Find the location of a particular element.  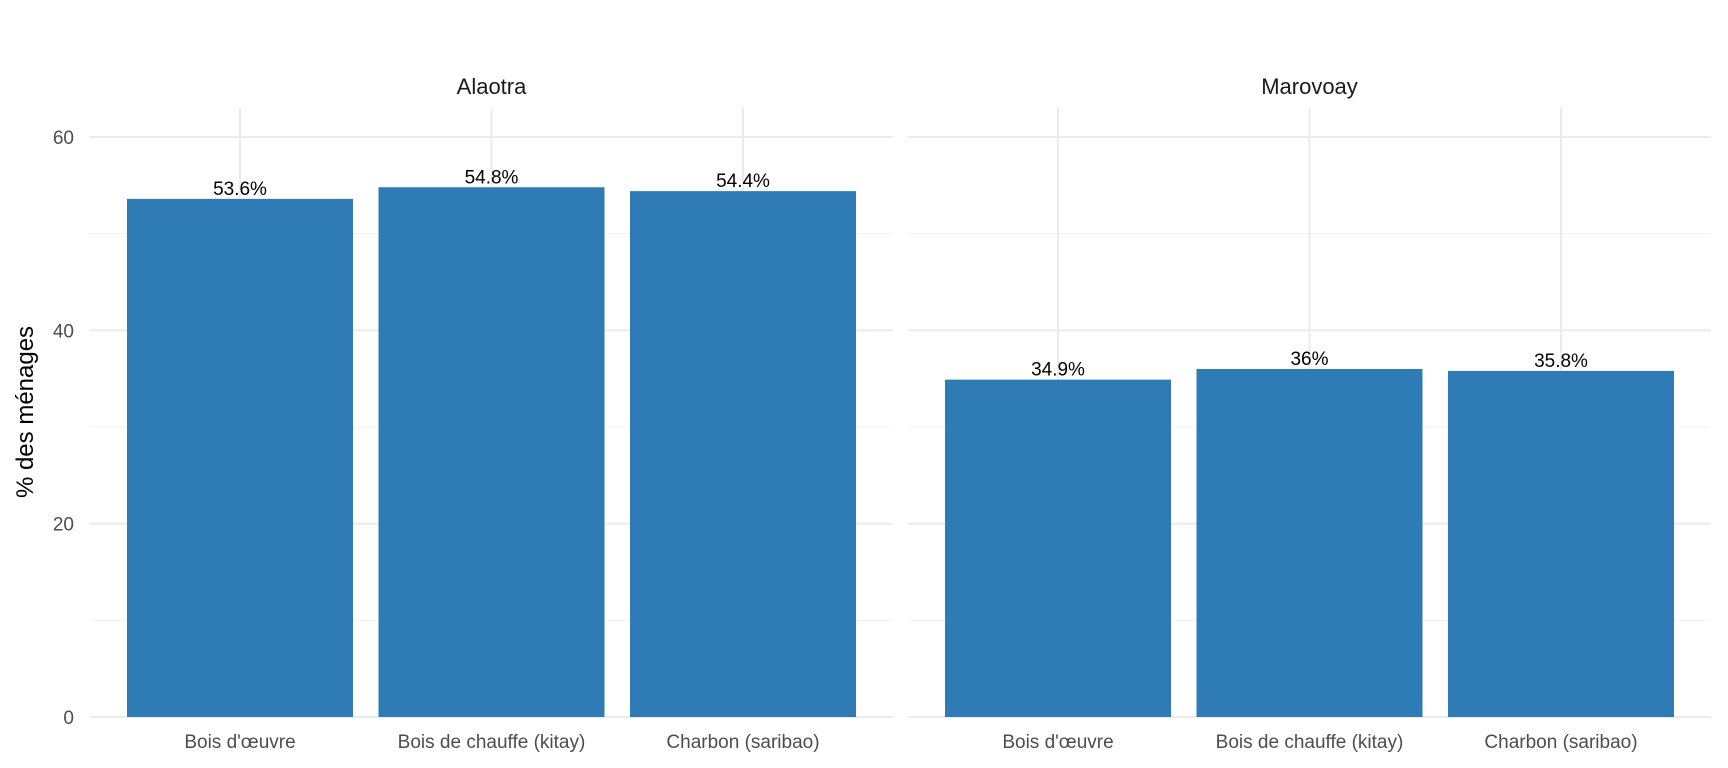

y-axis-label: % des ménages is located at coordinates (25, 412).